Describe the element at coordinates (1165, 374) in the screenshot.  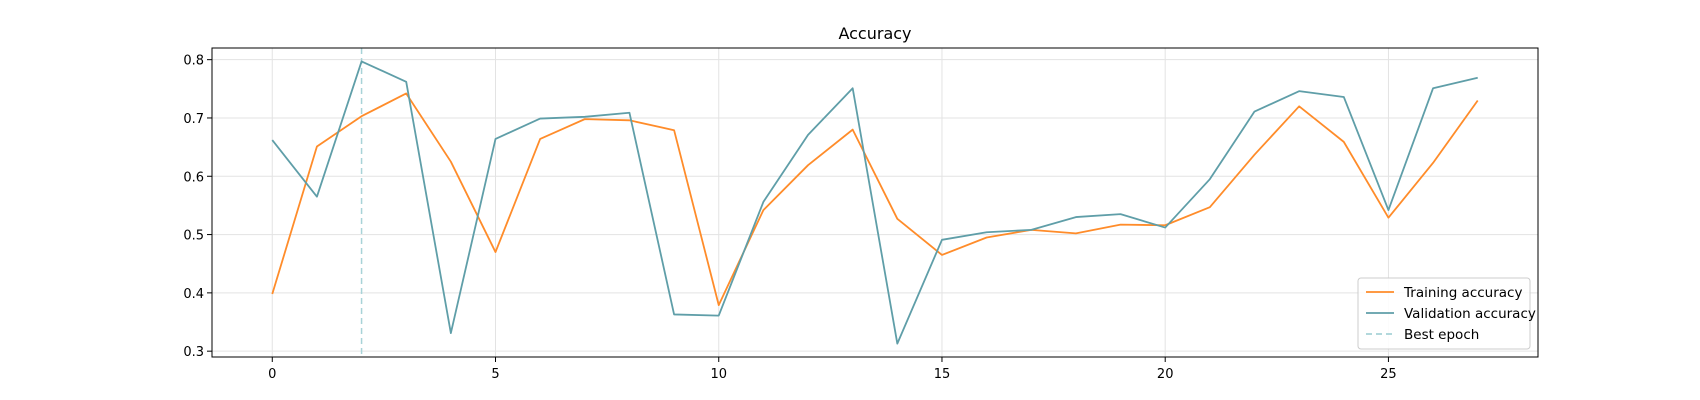
I see `x-tick-label: 20` at that location.